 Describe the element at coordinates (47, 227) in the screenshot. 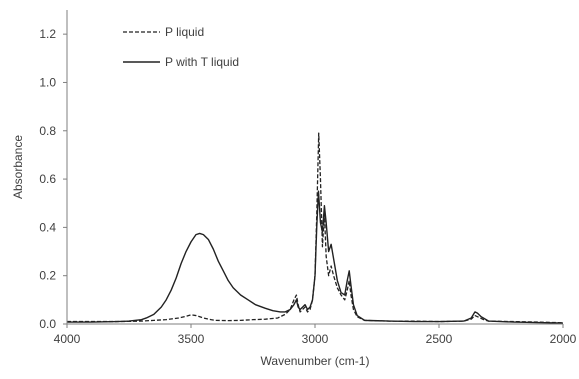

I see `y-tick-label: 0.4` at that location.